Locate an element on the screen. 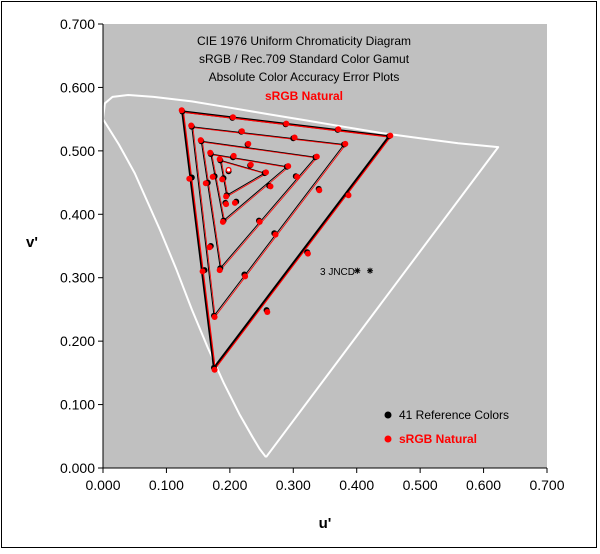  jncd-label: 3 JNCD is located at coordinates (337, 272).